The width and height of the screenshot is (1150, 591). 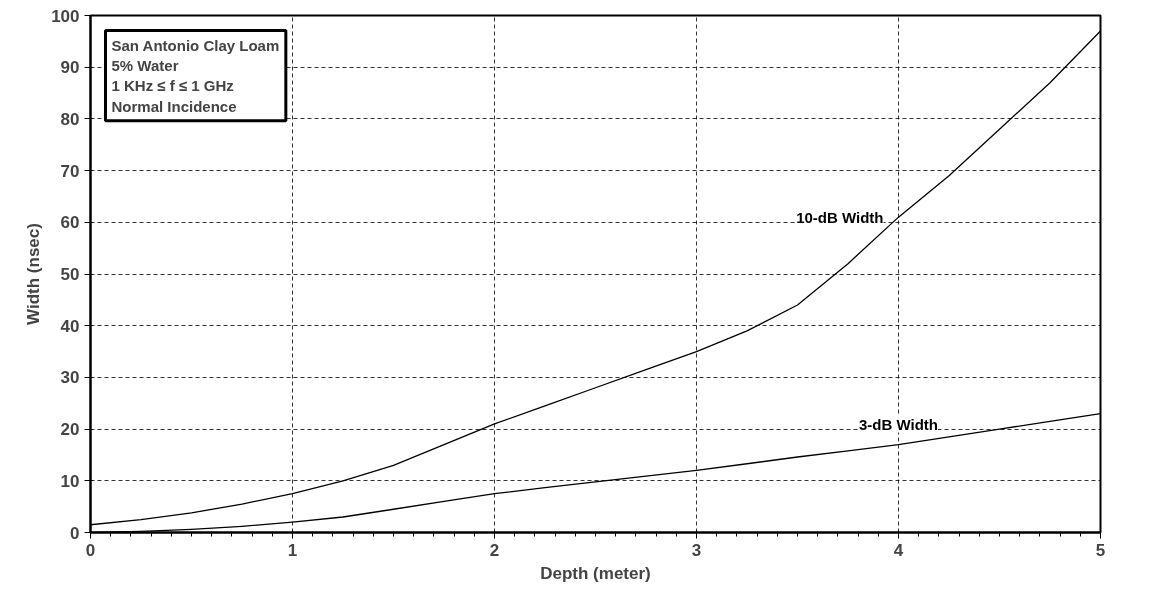 I want to click on y-tick-label: 60, so click(x=70, y=223).